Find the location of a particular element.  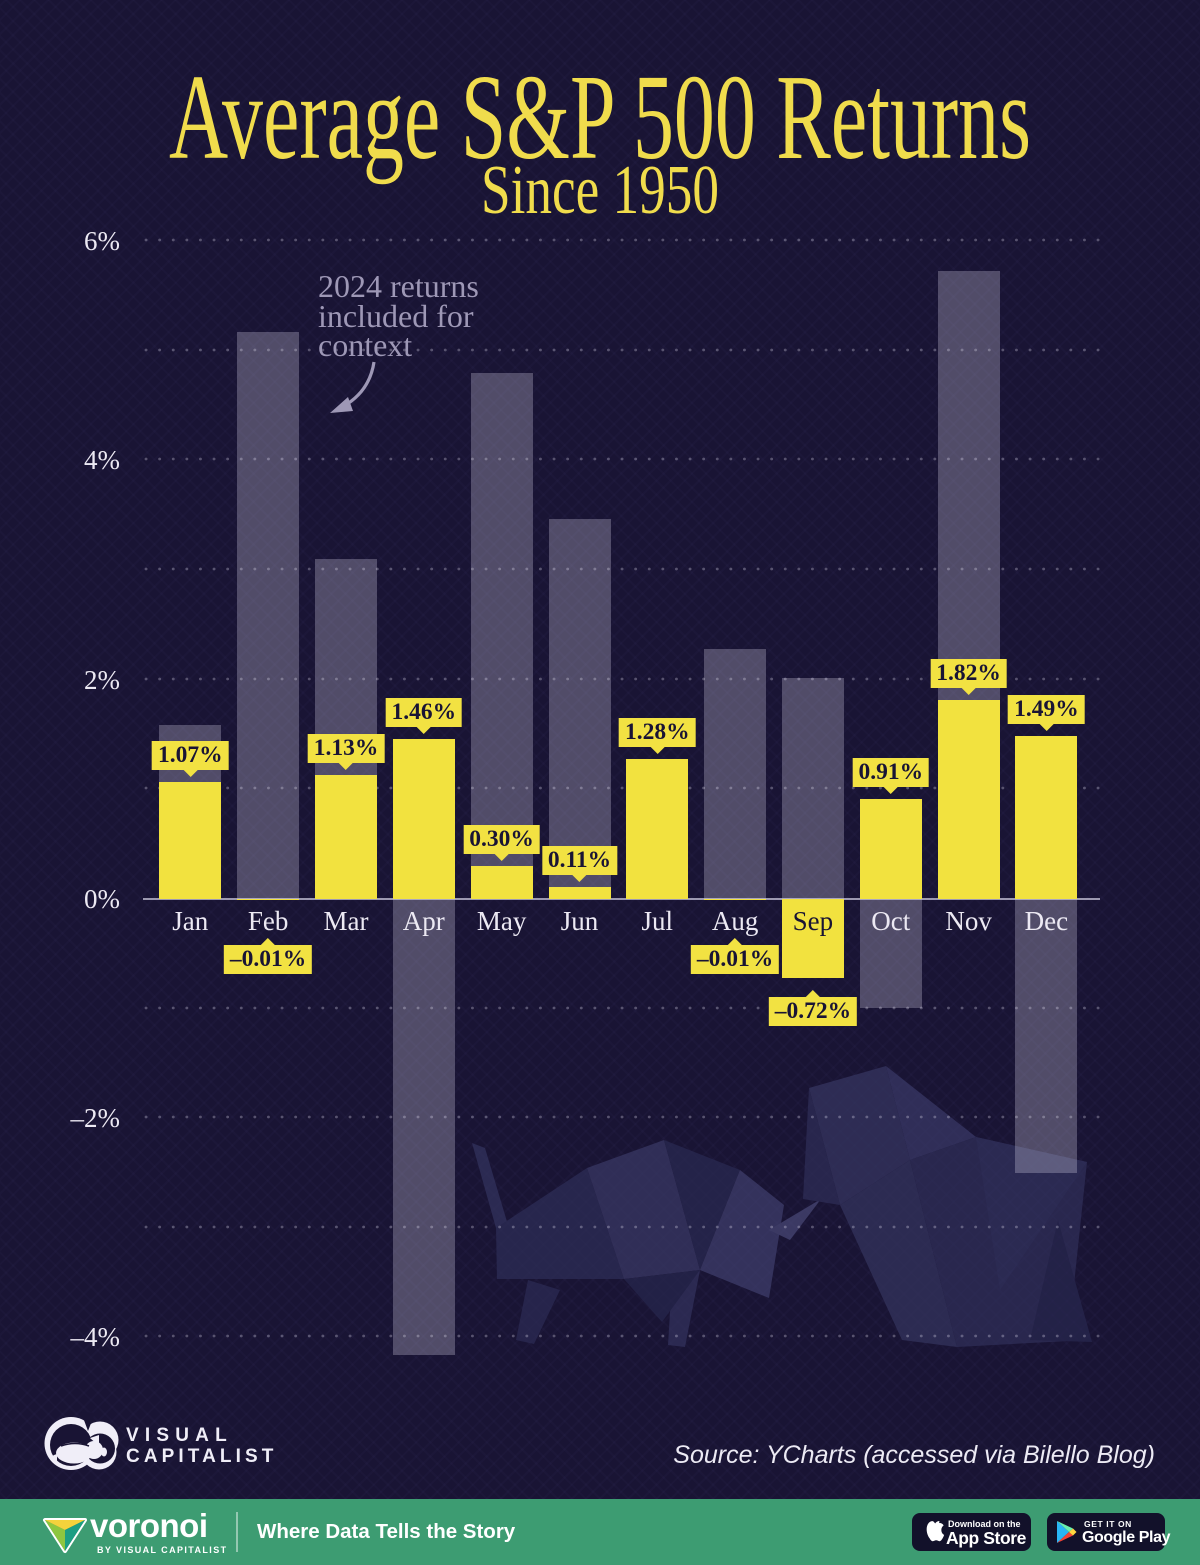

svg-text: CAPITALIST is located at coordinates (201, 1456).